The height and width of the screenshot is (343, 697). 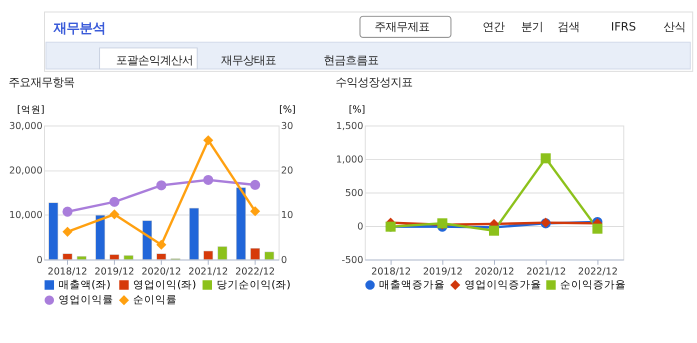 What do you see at coordinates (412, 284) in the screenshot?
I see `legend-label: 매출액증가율` at bounding box center [412, 284].